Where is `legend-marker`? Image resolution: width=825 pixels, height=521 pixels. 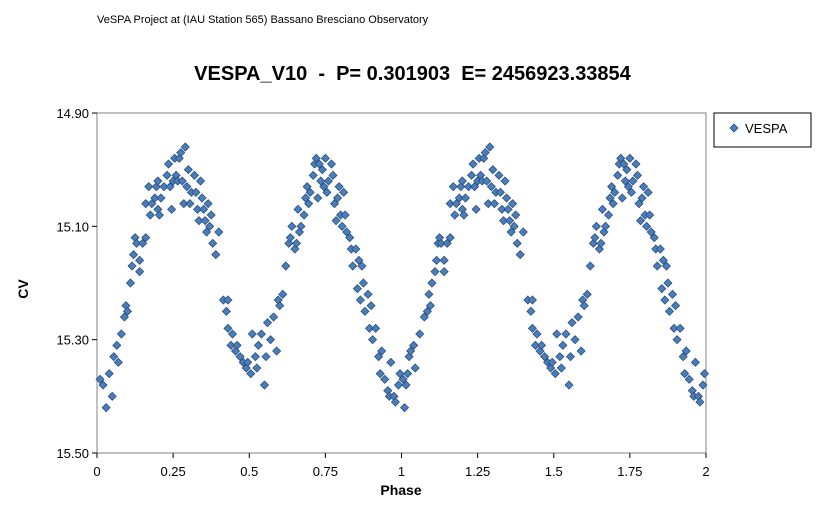 legend-marker is located at coordinates (734, 128).